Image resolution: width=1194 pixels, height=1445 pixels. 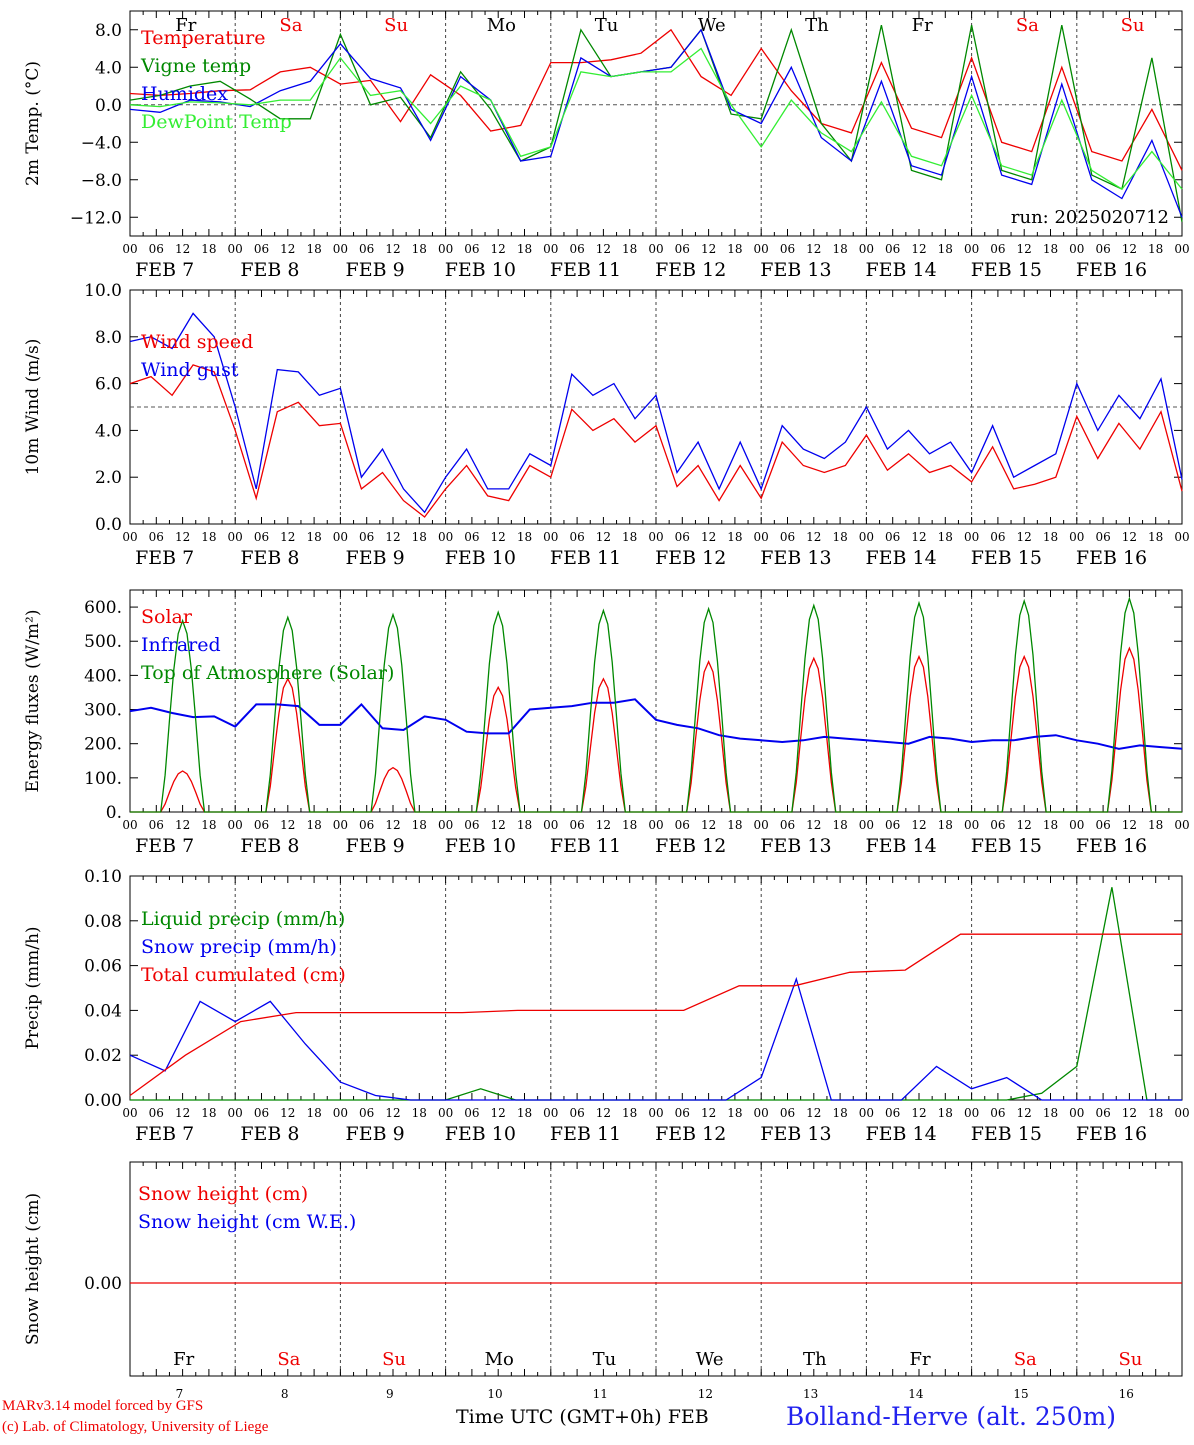 What do you see at coordinates (916, 1394) in the screenshot?
I see `day-number-label: 14` at bounding box center [916, 1394].